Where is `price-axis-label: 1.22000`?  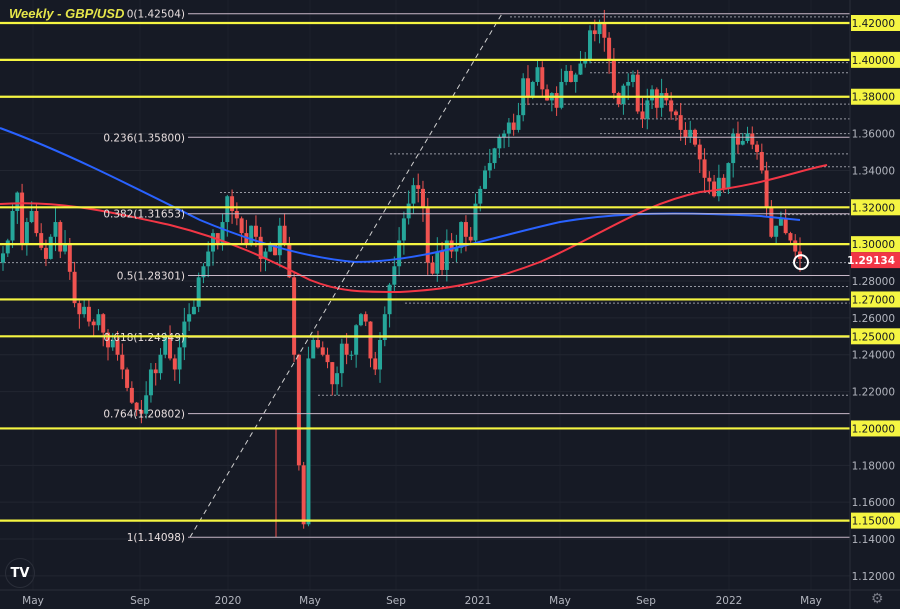 price-axis-label: 1.22000 is located at coordinates (873, 393).